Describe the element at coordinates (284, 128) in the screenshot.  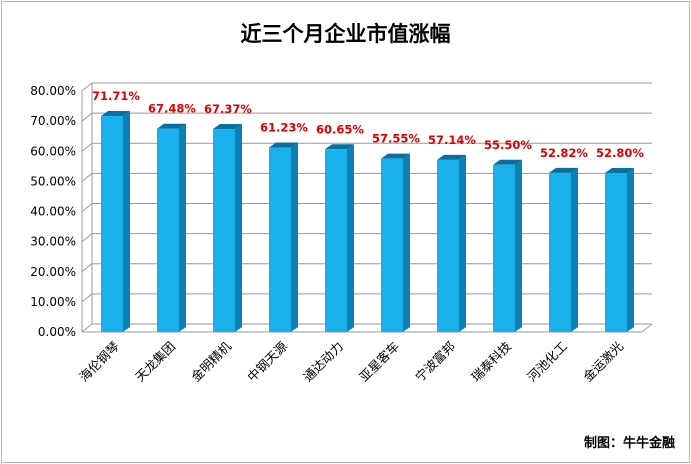
I see `data-label: 61.23%` at that location.